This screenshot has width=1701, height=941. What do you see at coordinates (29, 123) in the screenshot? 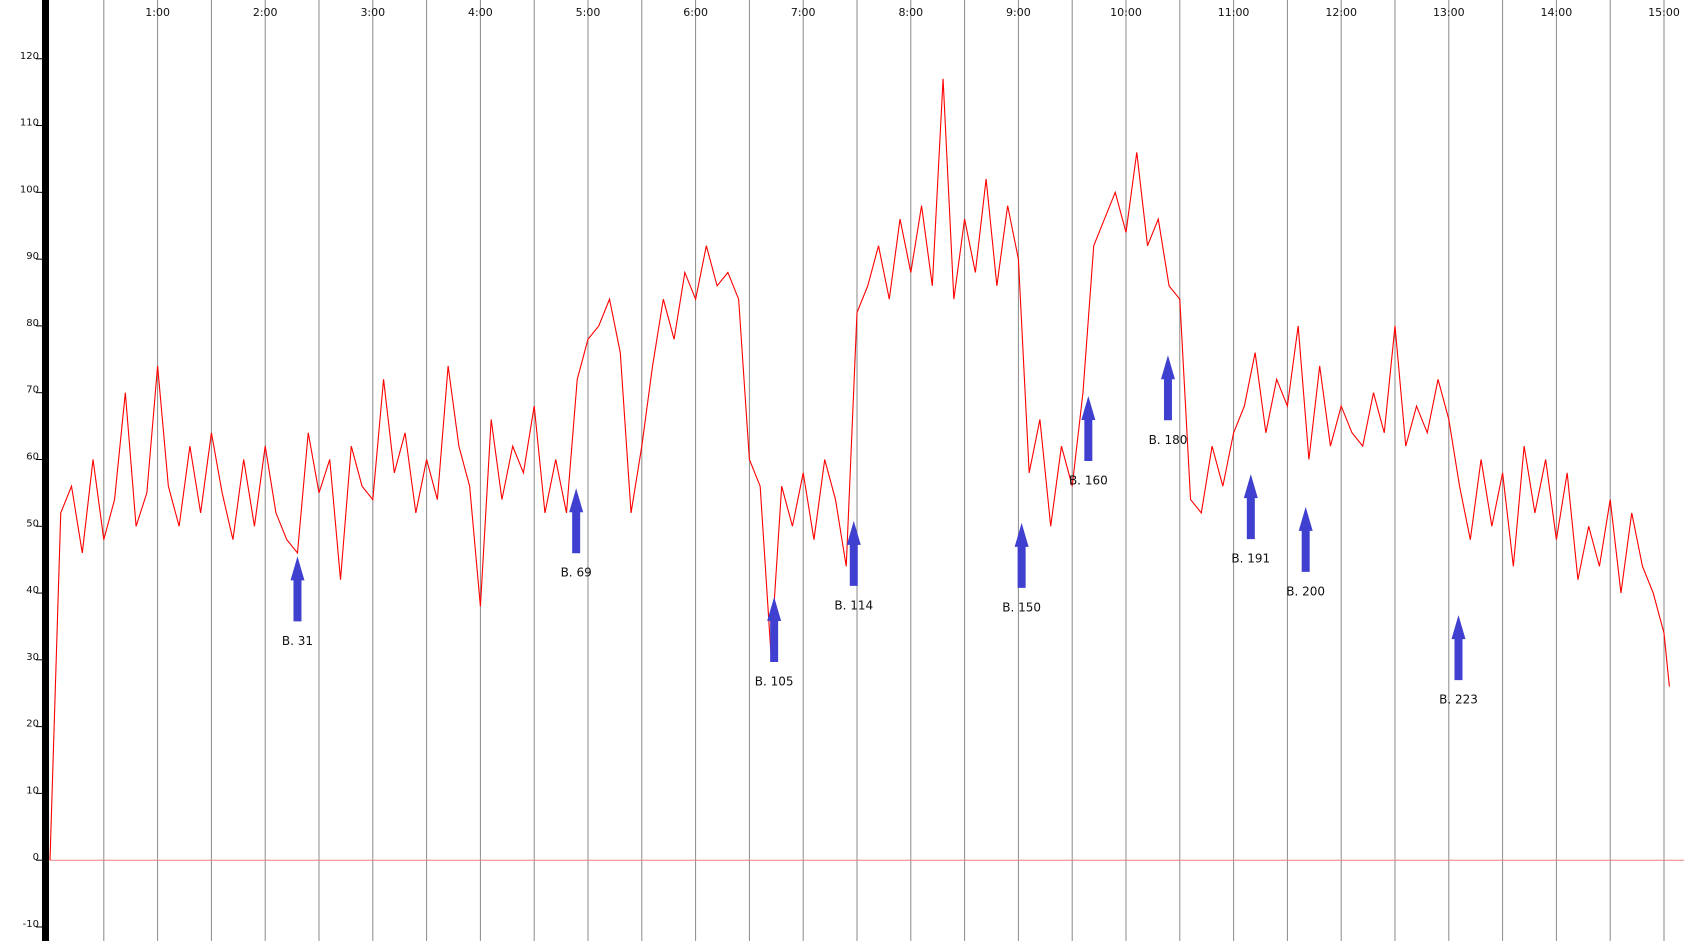
I see `y-tick-label: 110` at bounding box center [29, 123].